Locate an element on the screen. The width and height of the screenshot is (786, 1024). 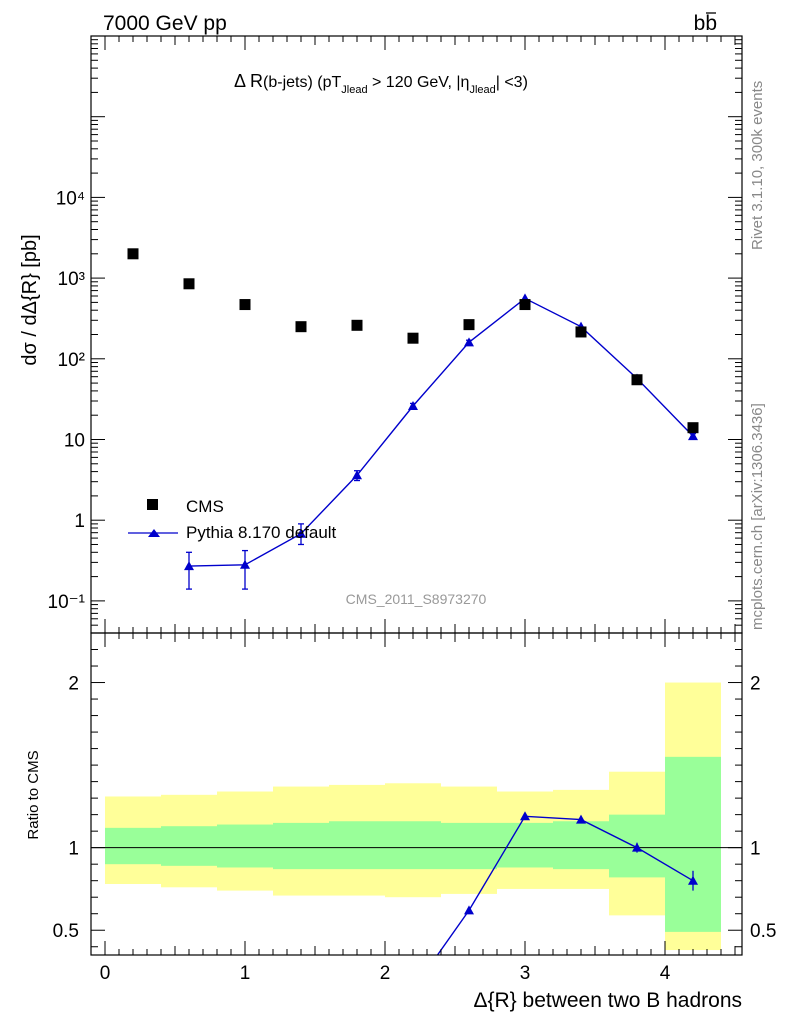
ratio-mc-line is located at coordinates (565, 885).